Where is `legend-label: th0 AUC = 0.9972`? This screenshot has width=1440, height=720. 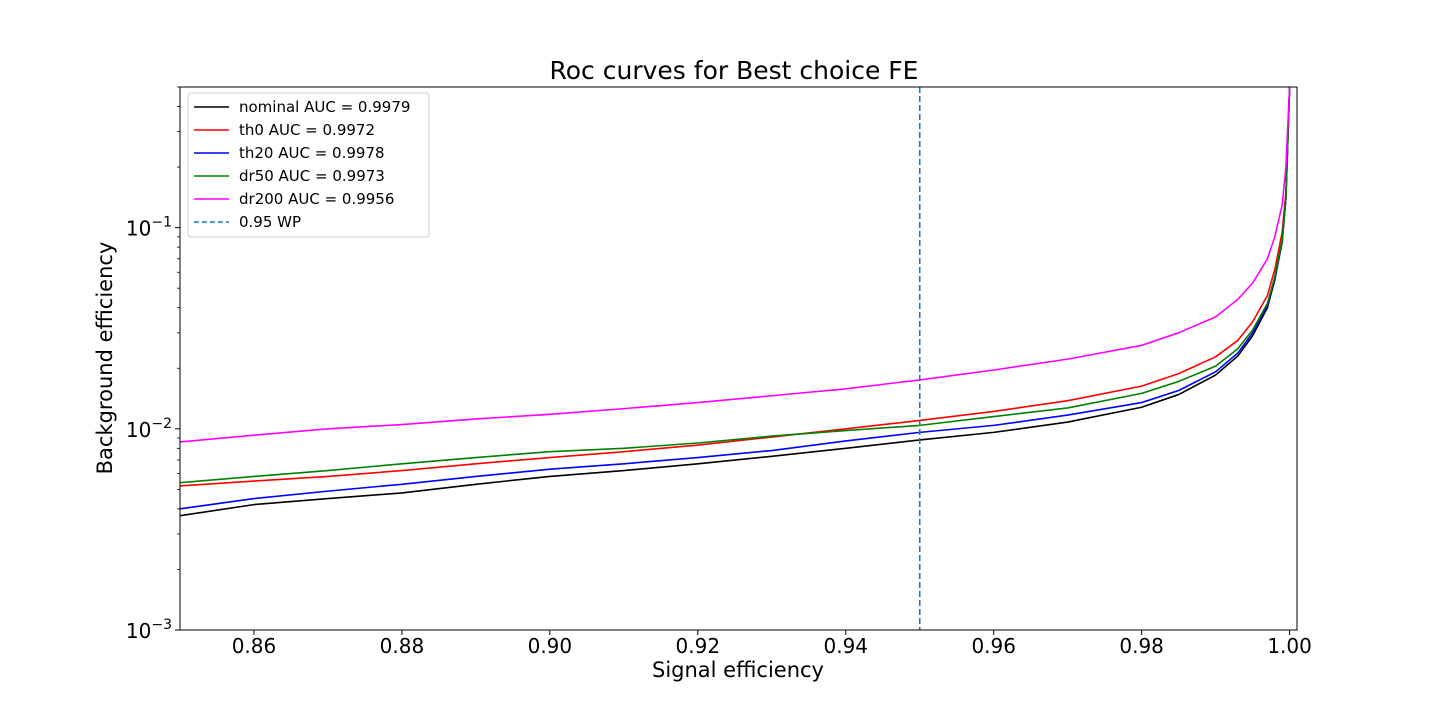
legend-label: th0 AUC = 0.9972 is located at coordinates (307, 130).